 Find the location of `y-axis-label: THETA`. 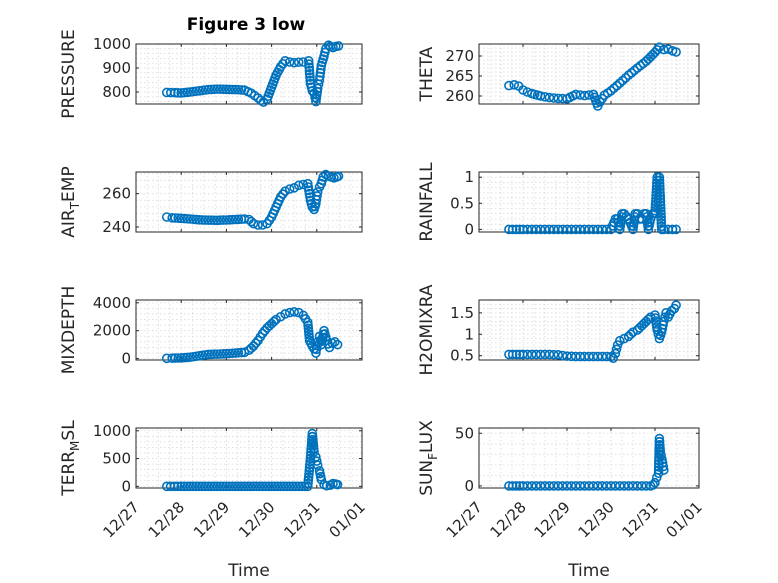

y-axis-label: THETA is located at coordinates (427, 74).